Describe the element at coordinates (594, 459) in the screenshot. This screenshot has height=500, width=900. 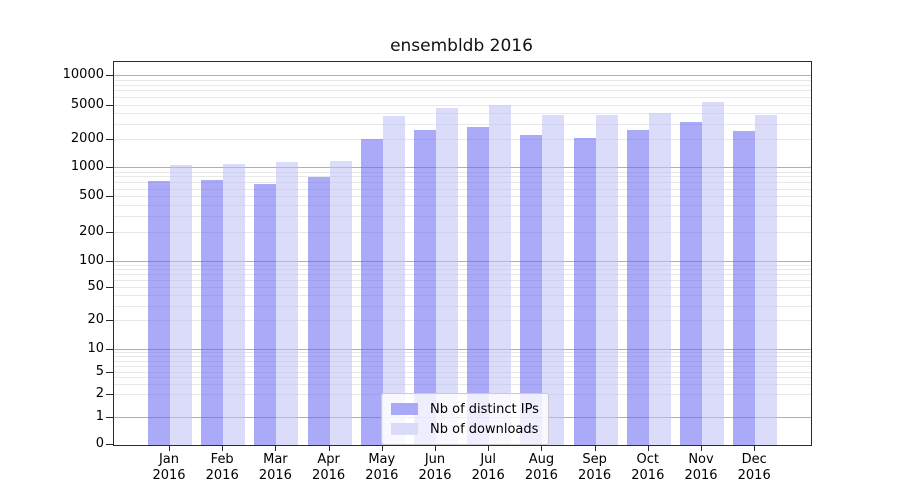
I see `x-tick-month: Sep` at that location.